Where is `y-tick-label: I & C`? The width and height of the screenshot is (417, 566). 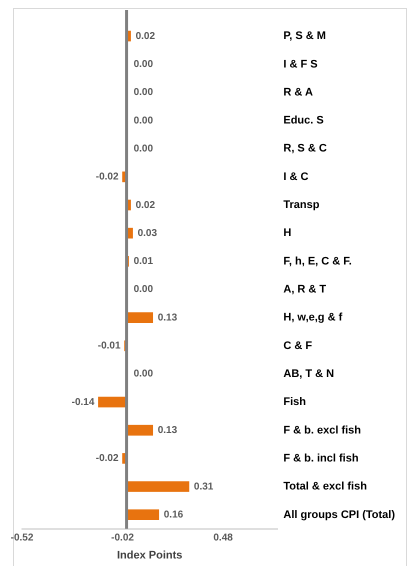
y-tick-label: I & C is located at coordinates (295, 176).